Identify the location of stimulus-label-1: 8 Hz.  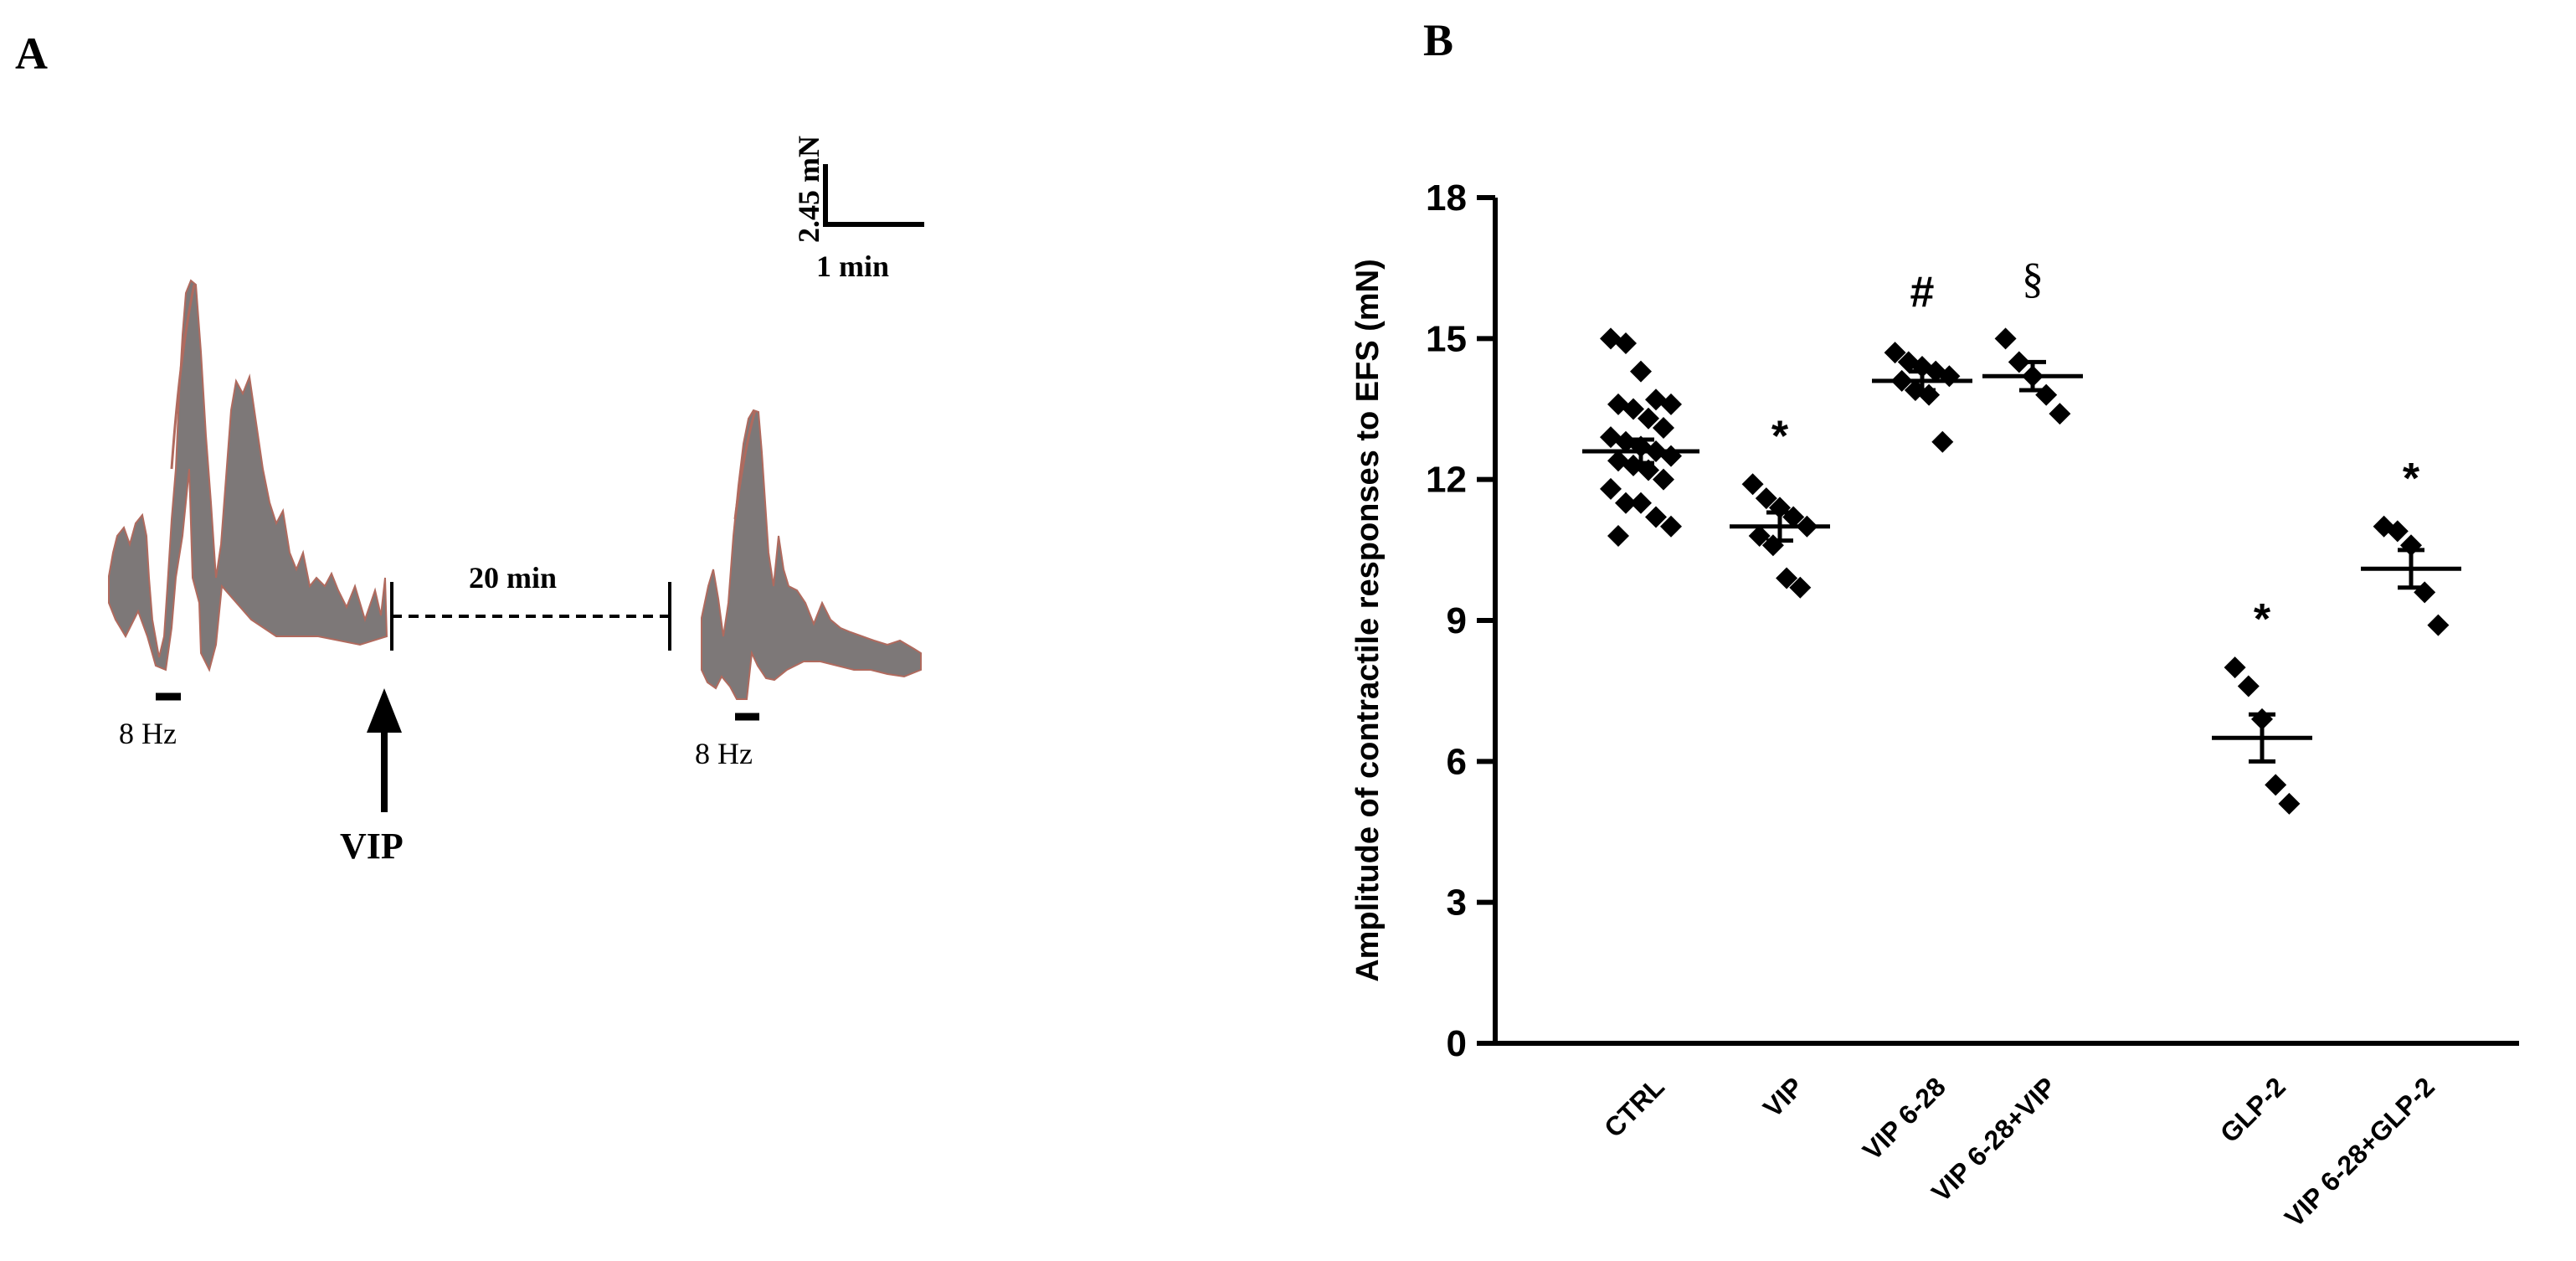
(148, 734).